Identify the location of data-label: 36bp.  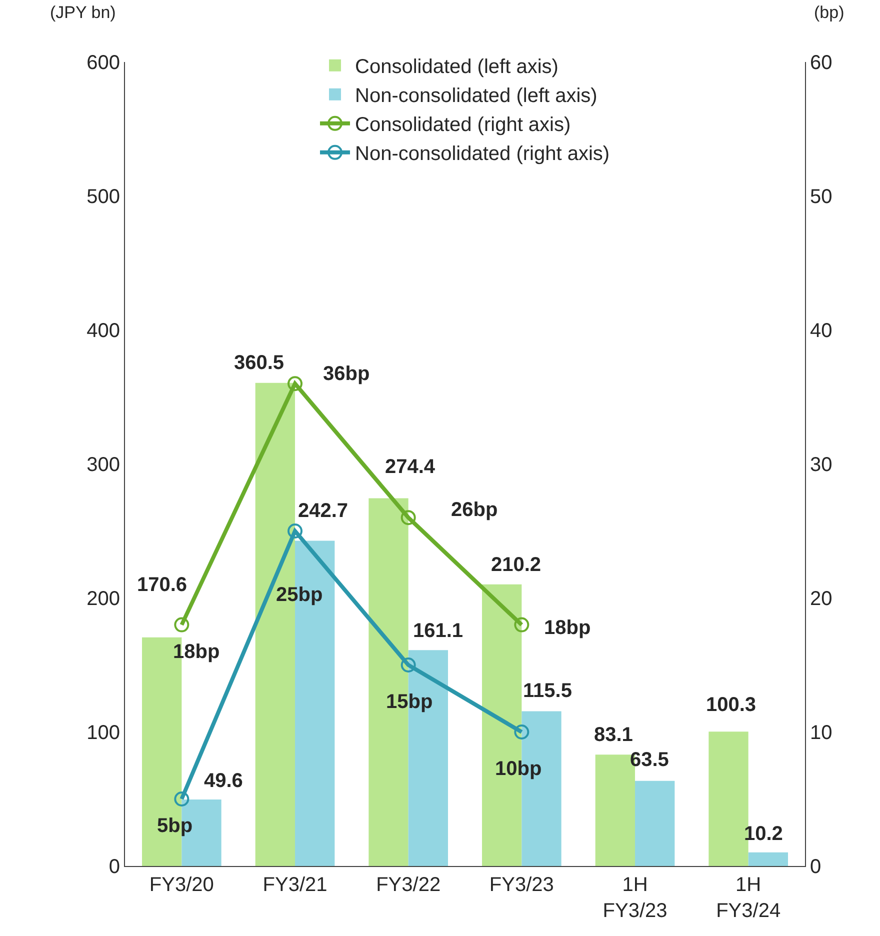
(346, 374).